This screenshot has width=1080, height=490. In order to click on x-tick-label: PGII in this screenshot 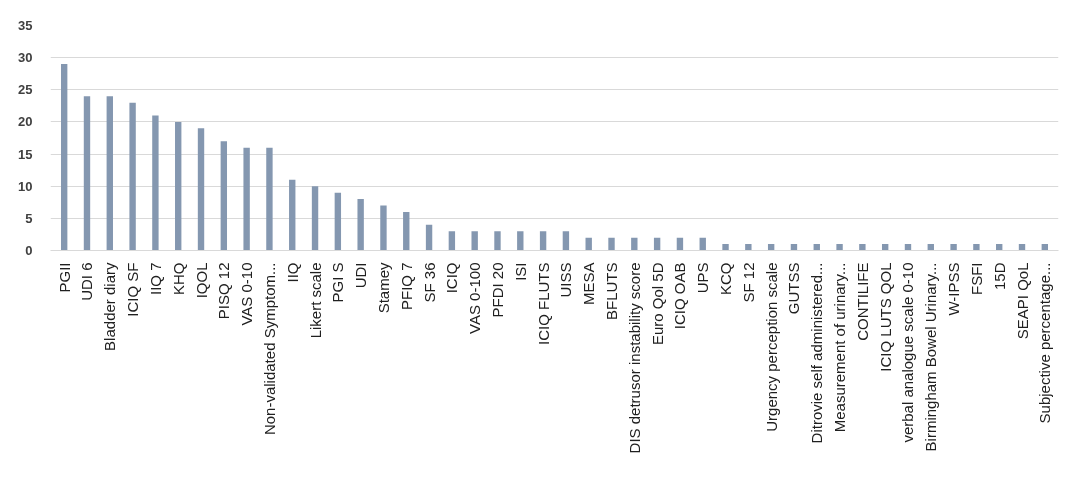, I will do `click(64, 277)`.